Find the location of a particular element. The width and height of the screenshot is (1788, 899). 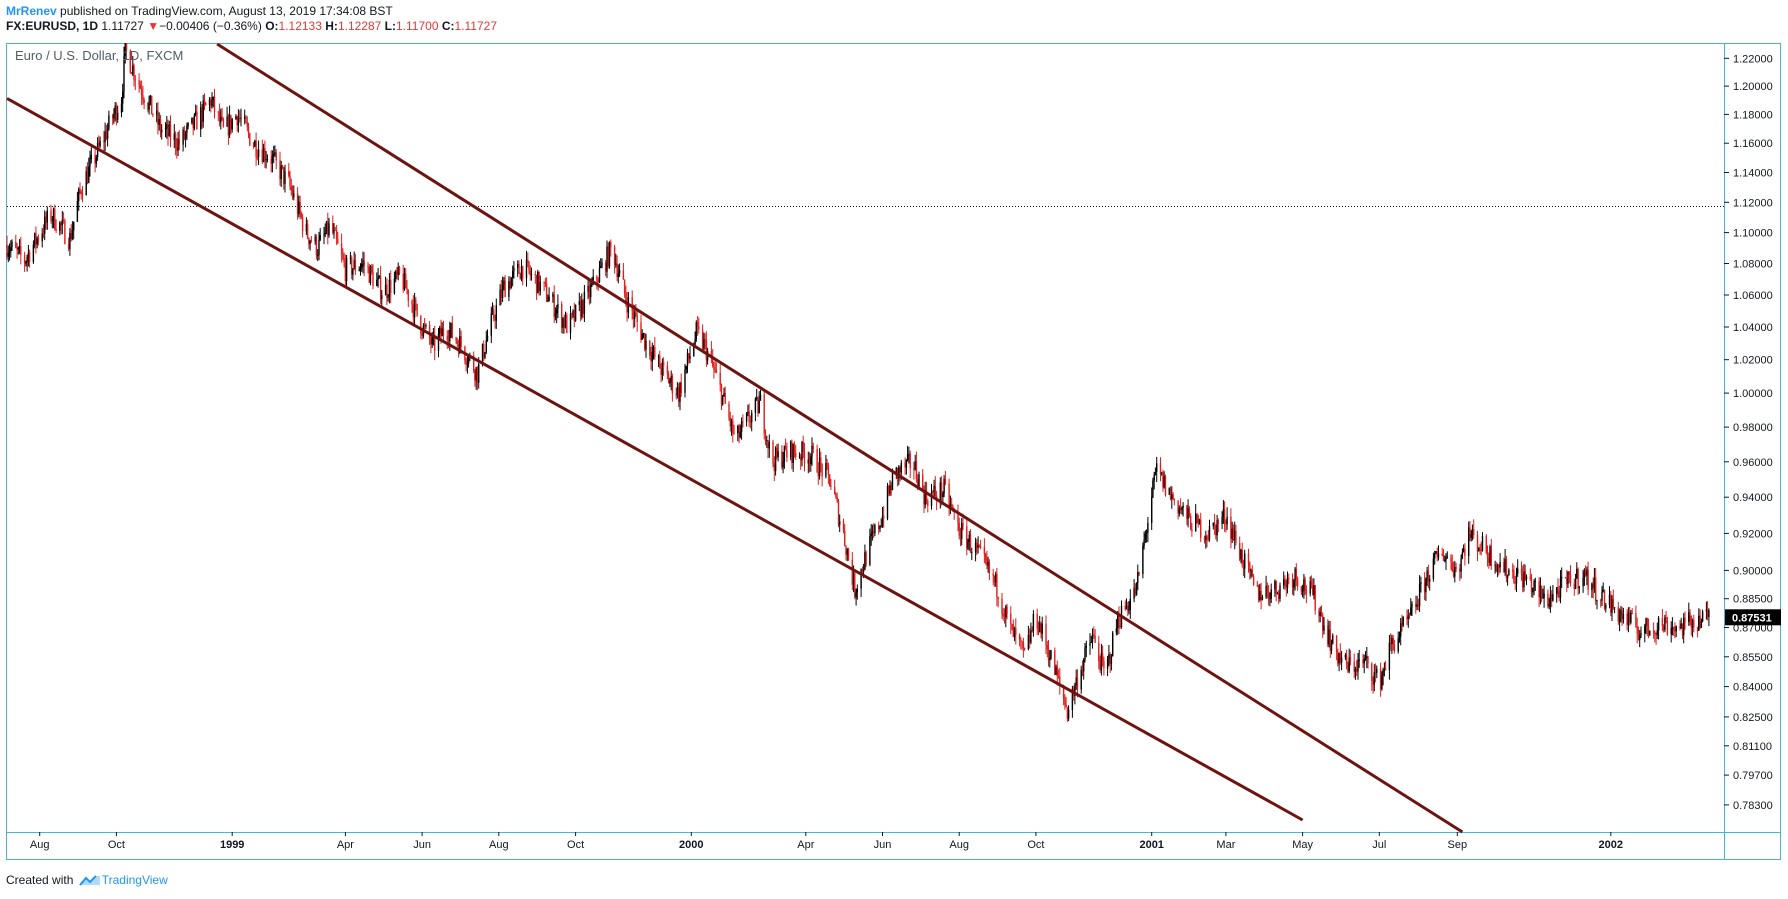

time-tick-label: Oct is located at coordinates (575, 845).